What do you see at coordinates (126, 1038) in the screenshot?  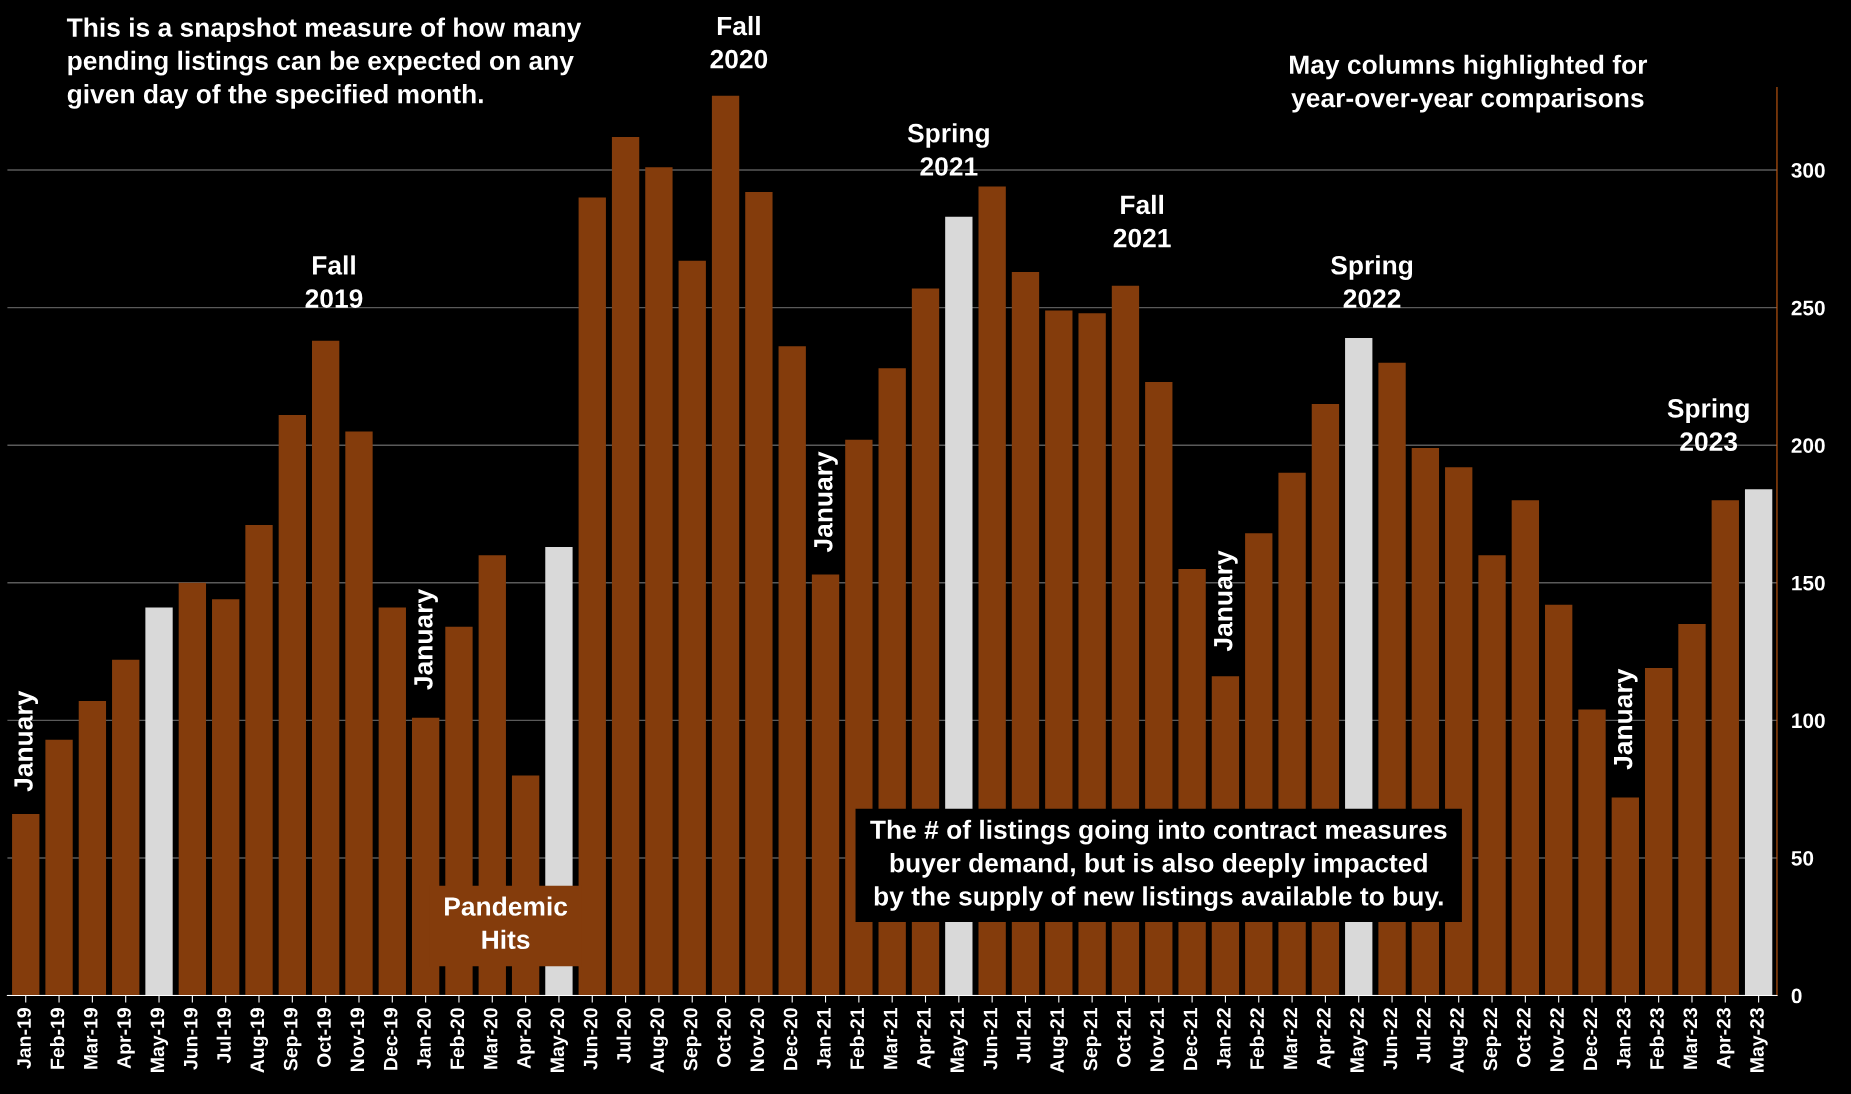 I see `x-tick-label: Apr-19` at bounding box center [126, 1038].